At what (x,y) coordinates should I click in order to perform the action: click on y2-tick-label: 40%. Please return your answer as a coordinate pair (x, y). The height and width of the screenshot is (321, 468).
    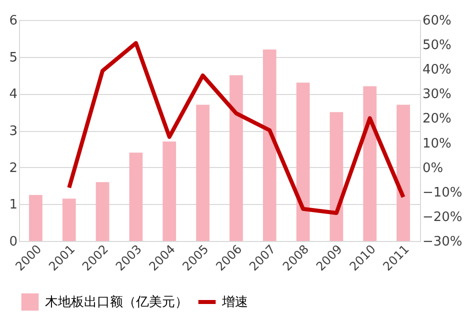
    Looking at the image, I should click on (437, 70).